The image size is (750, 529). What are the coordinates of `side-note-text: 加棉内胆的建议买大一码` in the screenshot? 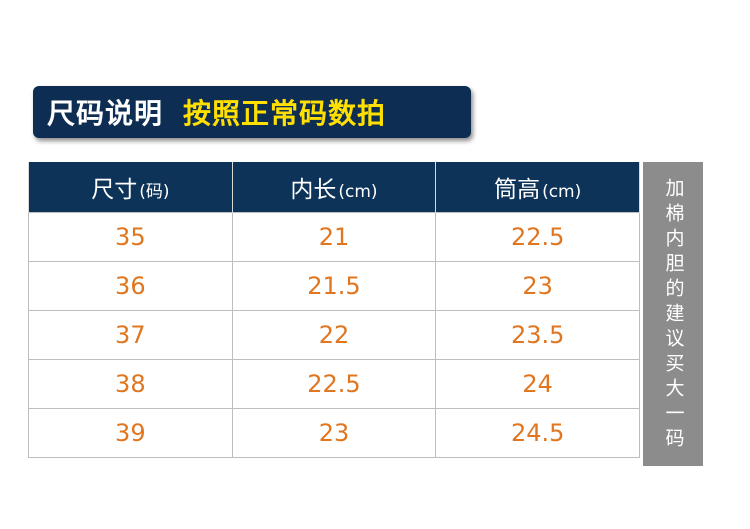 It's located at (673, 315).